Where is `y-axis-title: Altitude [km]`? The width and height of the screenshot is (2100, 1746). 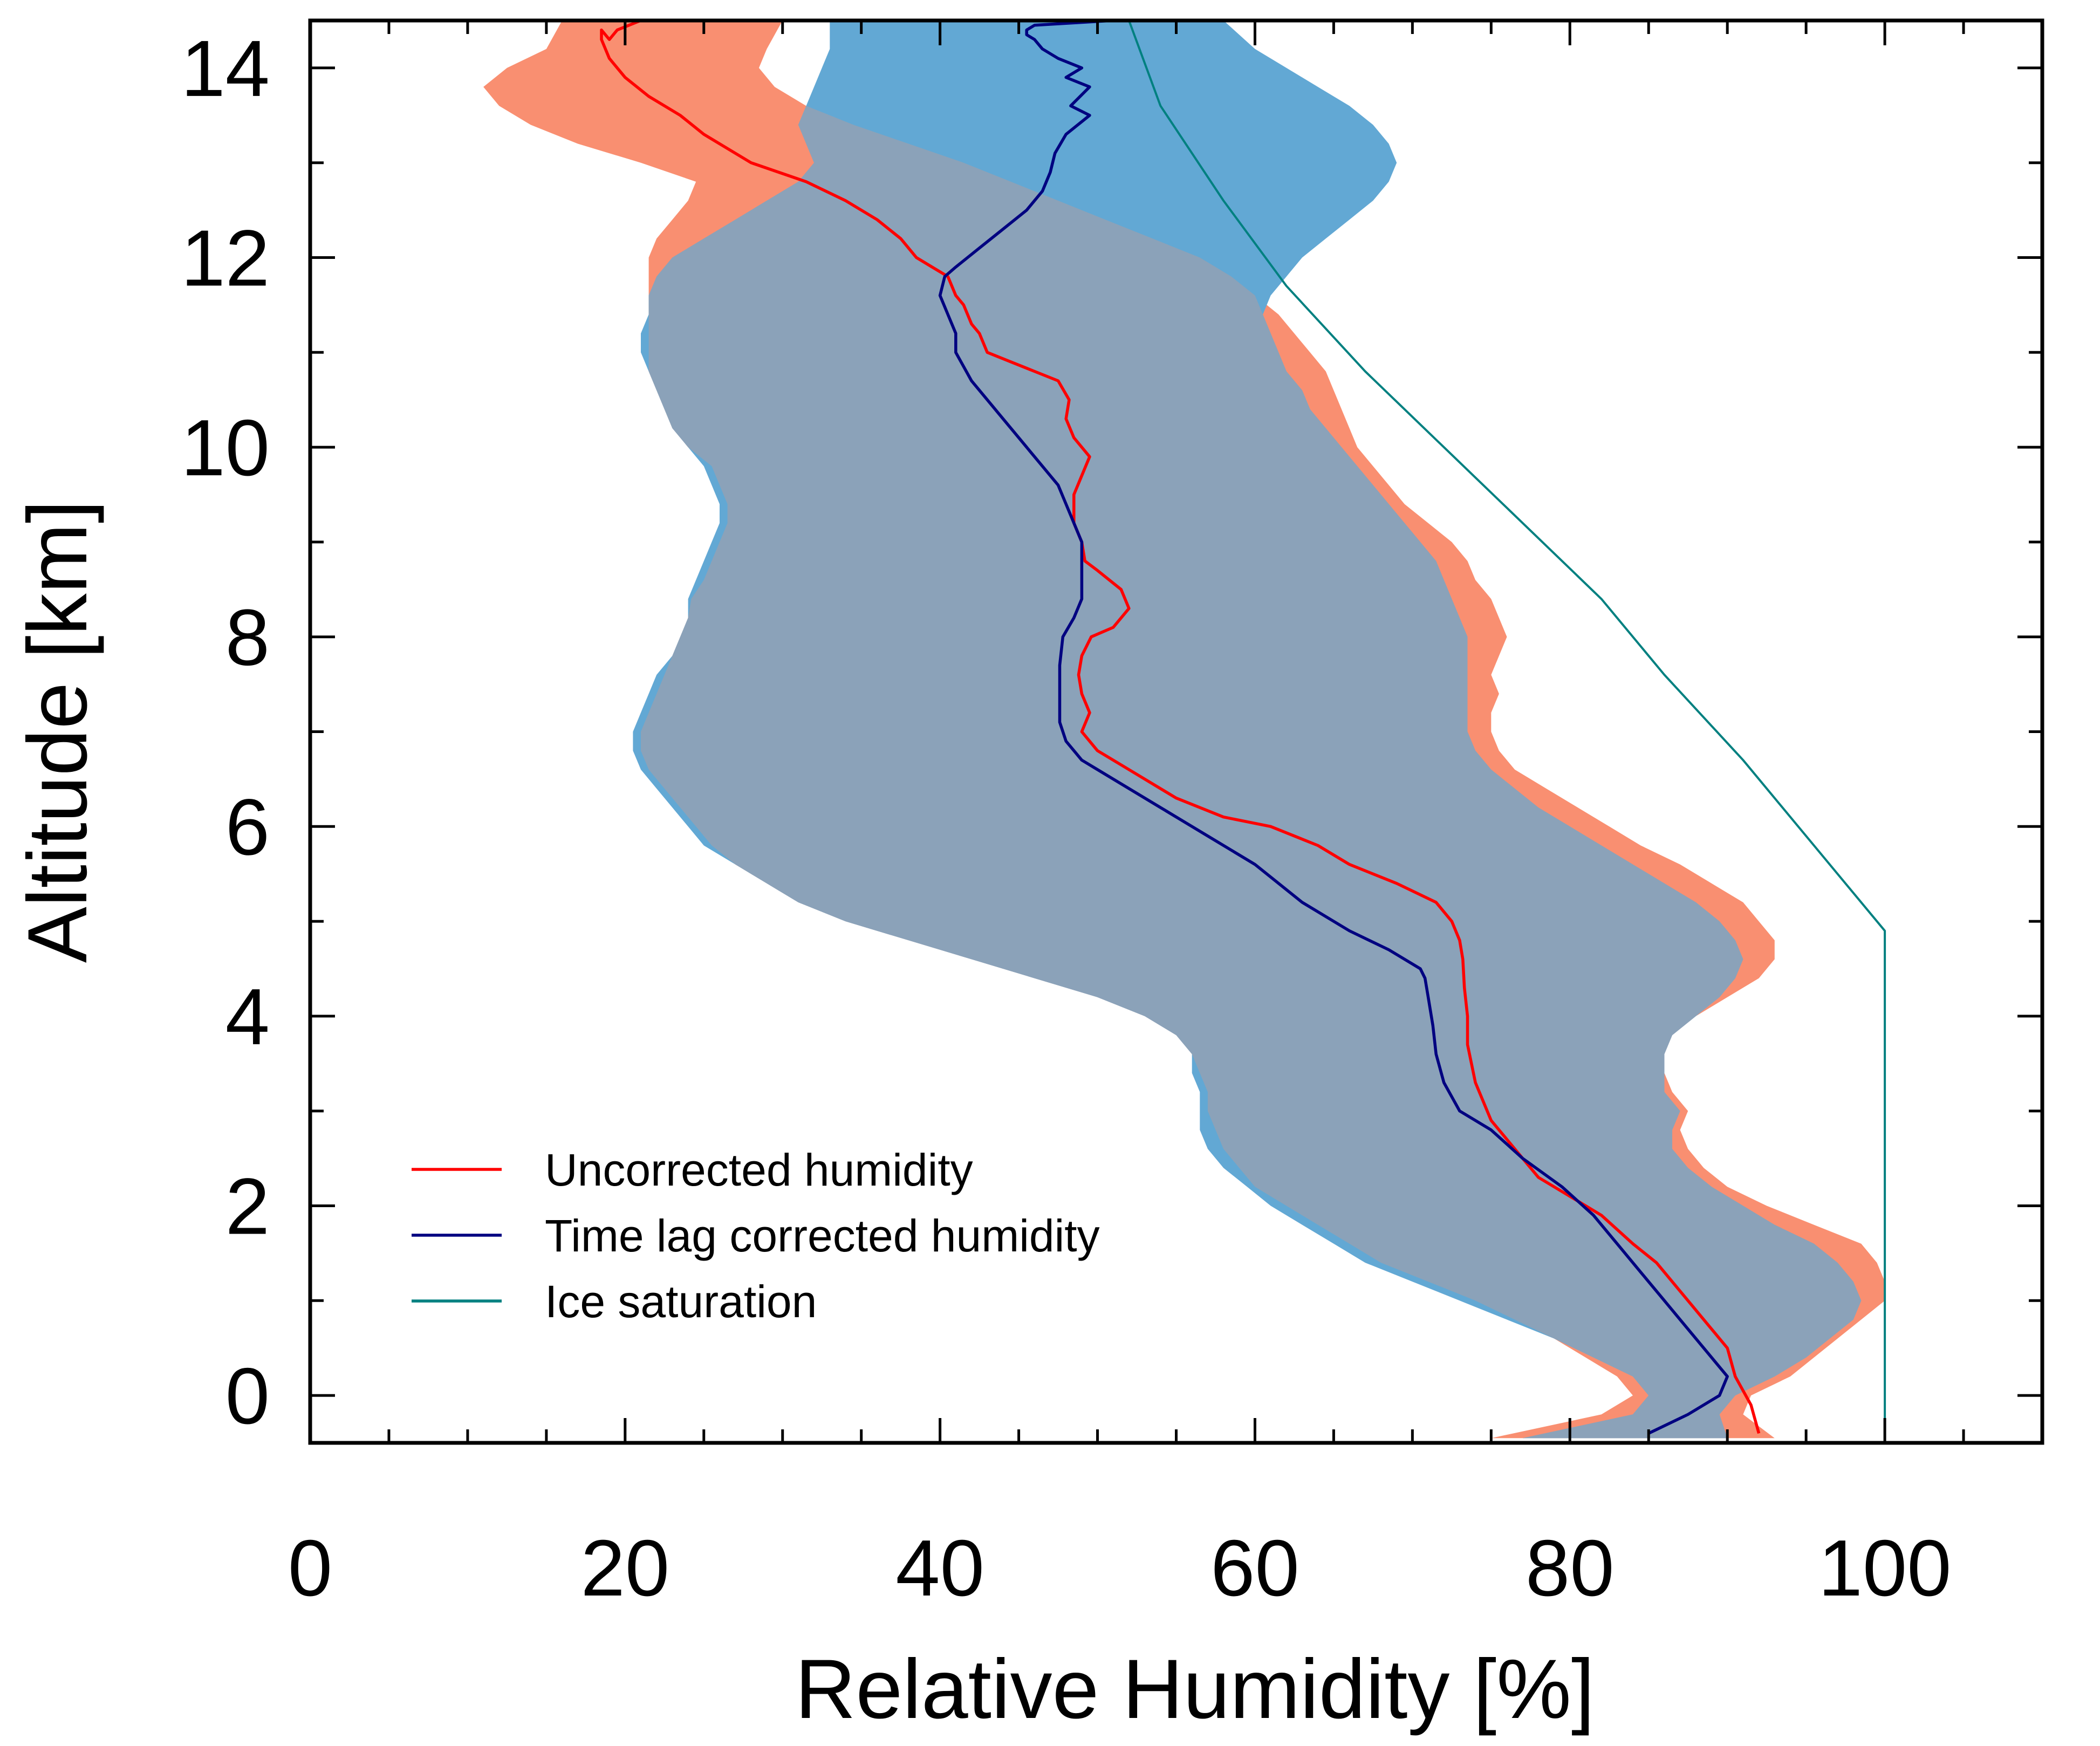
y-axis-title: Altitude [km] is located at coordinates (58, 731).